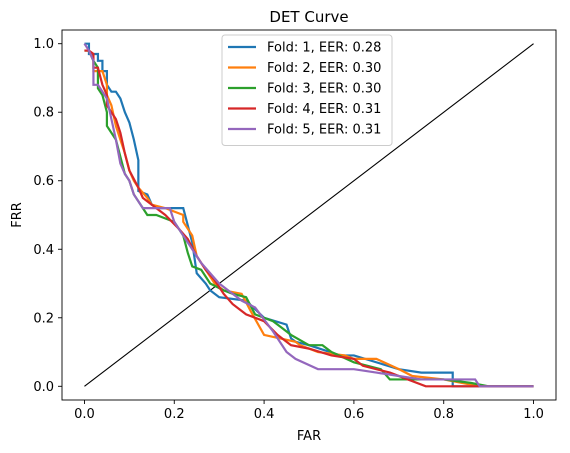  Describe the element at coordinates (309, 436) in the screenshot. I see `x-axis-label: FAR` at that location.